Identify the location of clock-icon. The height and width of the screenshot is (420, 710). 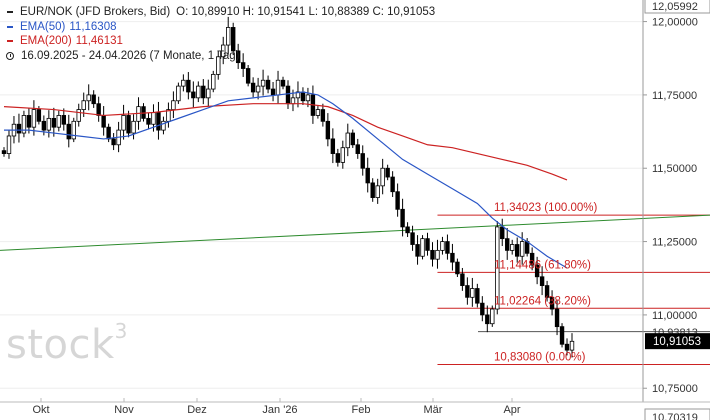
(10, 55).